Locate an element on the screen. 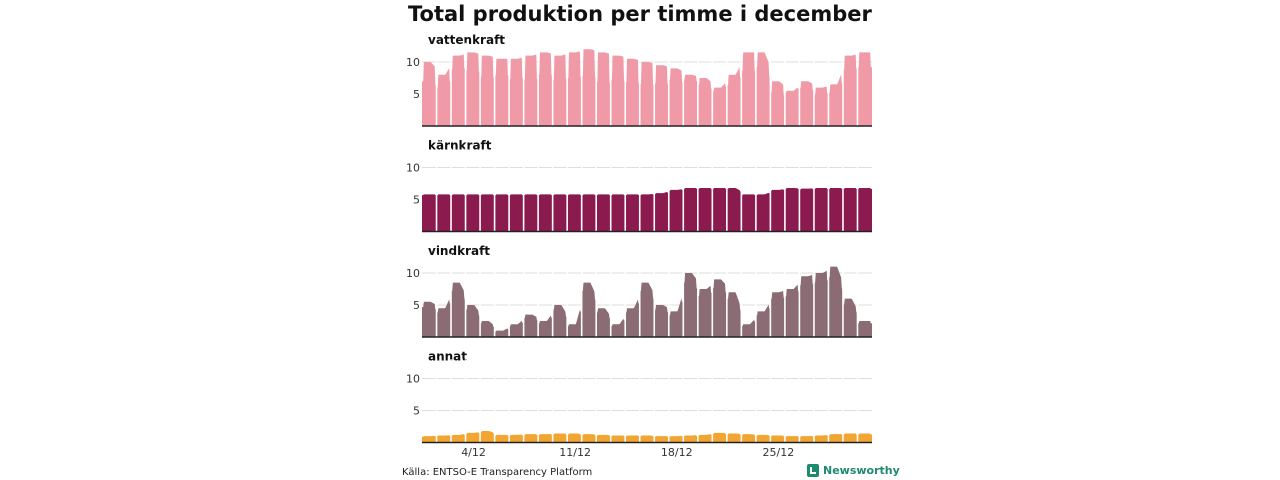 The width and height of the screenshot is (1280, 480). panel-title: vattenkraft is located at coordinates (466, 40).